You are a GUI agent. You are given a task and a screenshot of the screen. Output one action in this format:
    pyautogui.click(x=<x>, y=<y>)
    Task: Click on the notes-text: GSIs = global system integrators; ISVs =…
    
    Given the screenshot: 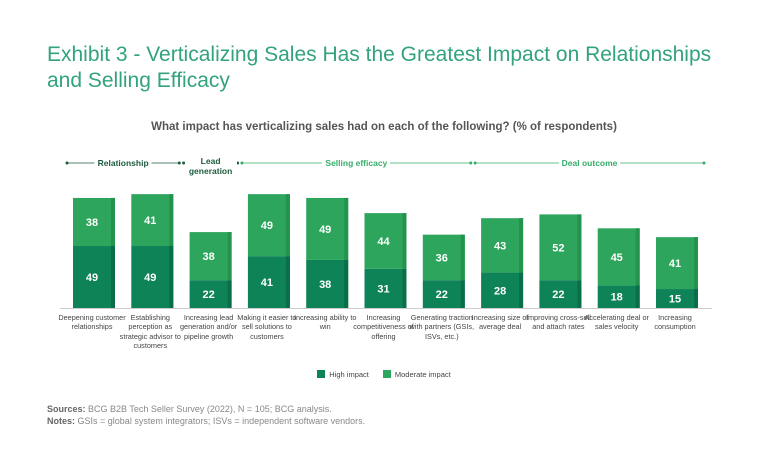 What is the action you would take?
    pyautogui.click(x=221, y=420)
    